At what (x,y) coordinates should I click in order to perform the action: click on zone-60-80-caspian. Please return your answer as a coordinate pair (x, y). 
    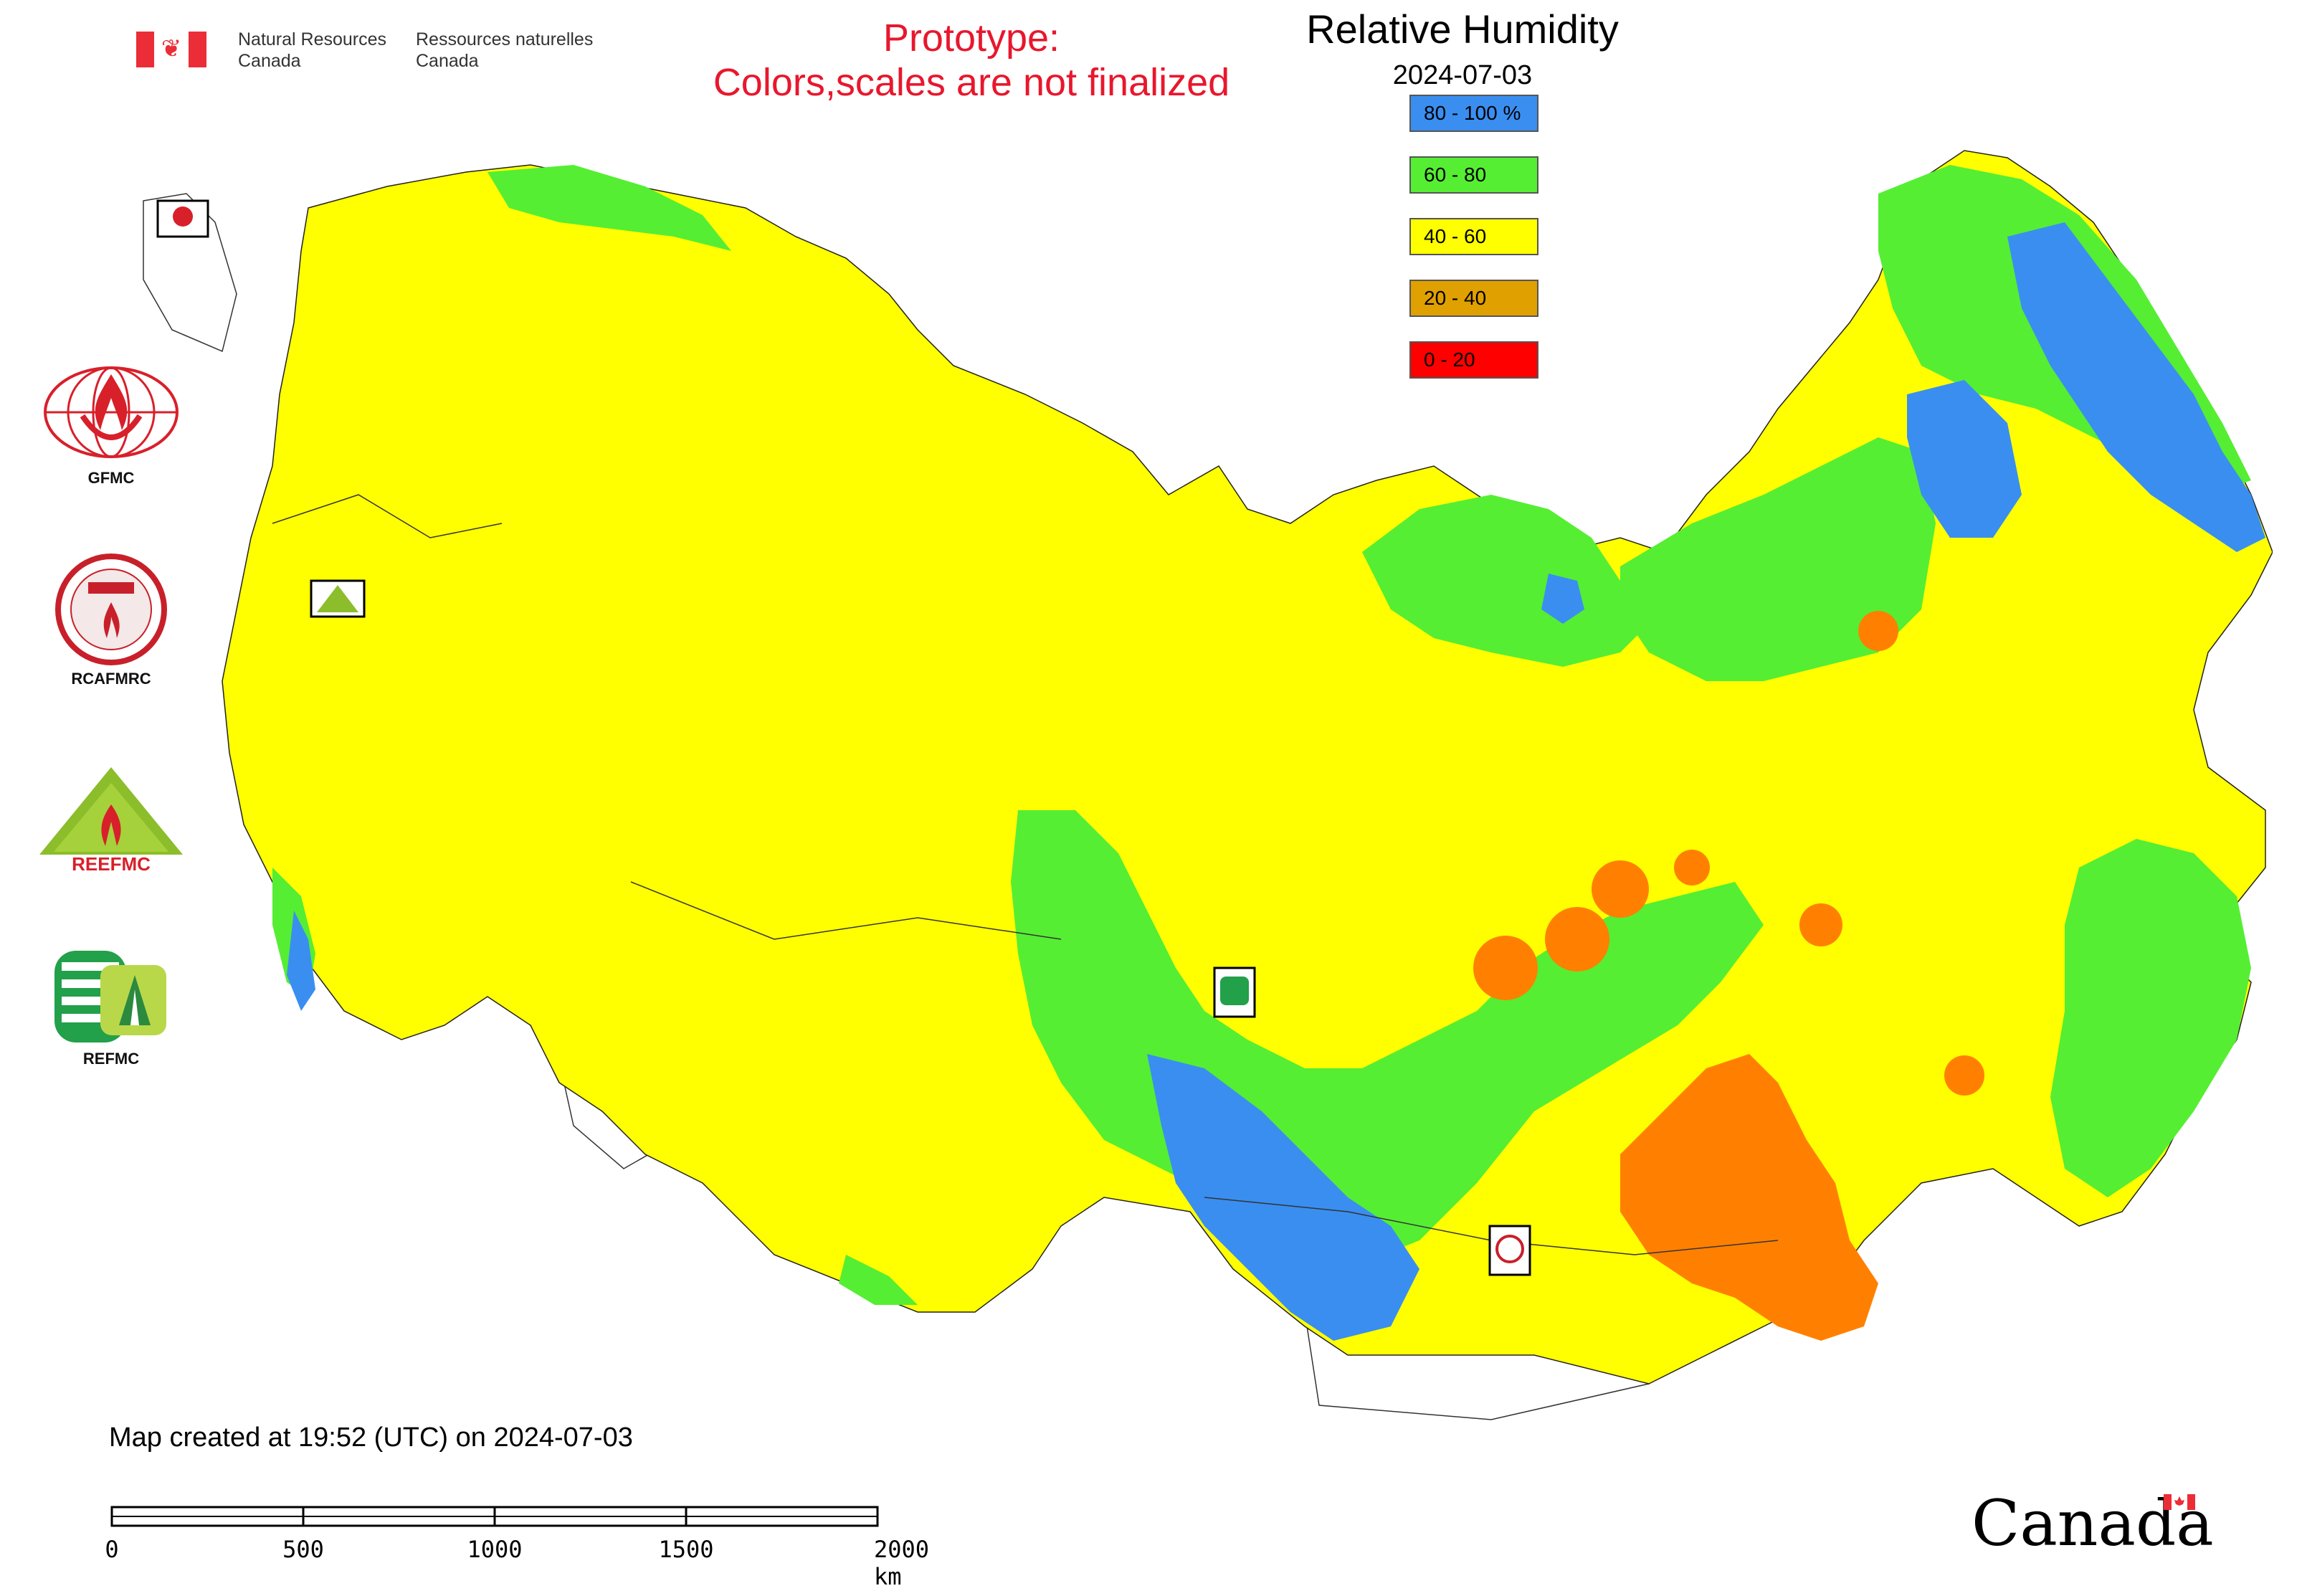
    Looking at the image, I should click on (878, 1280).